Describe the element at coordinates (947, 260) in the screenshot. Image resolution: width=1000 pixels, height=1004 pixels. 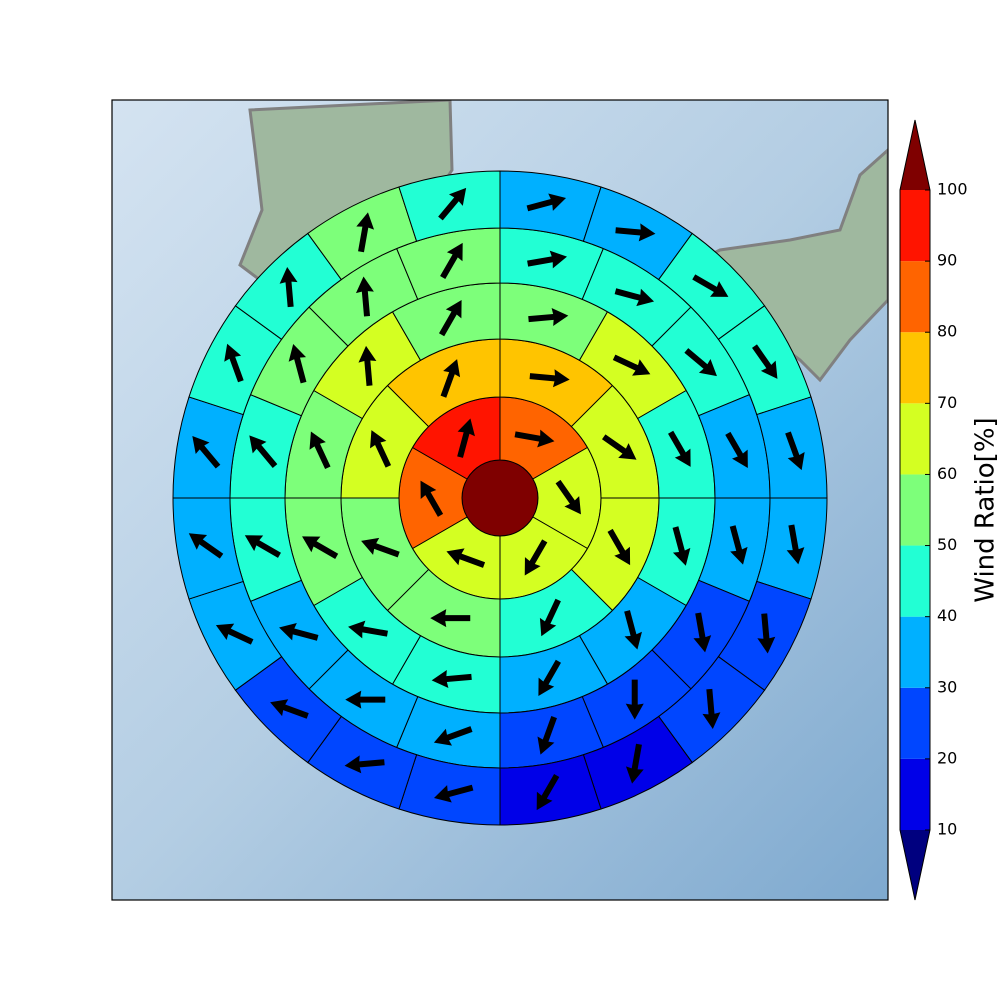
I see `colorbar-tick-label: 90` at that location.